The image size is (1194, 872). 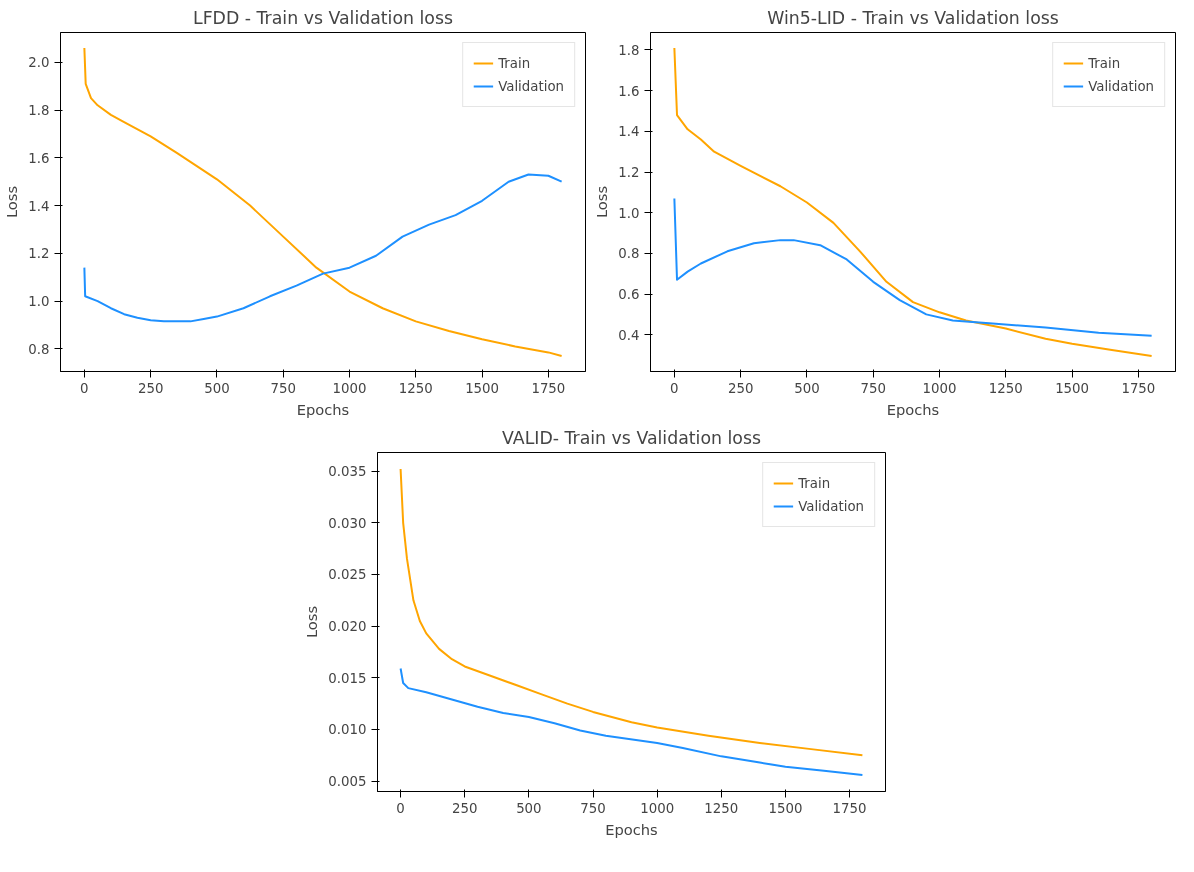 I want to click on y-tick-label: 0.025, so click(x=347, y=575).